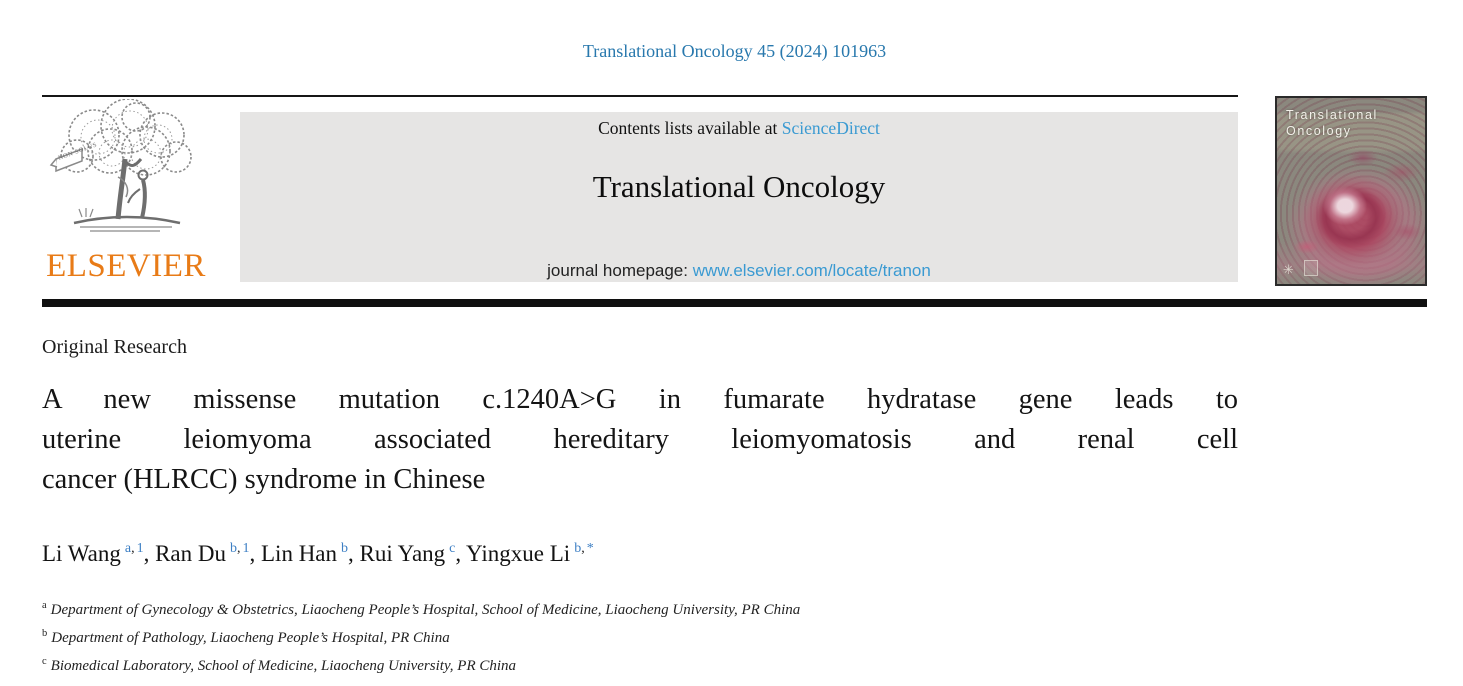 This screenshot has height=686, width=1463. I want to click on author: Rui Yang c, so click(408, 553).